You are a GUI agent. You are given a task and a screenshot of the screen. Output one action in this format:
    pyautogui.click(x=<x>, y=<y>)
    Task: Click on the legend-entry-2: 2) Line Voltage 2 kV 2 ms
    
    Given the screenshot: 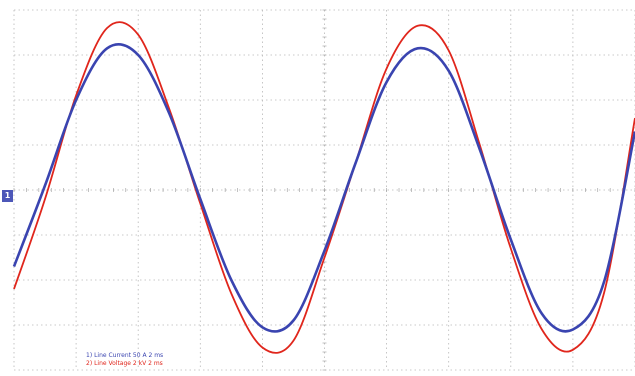 What is the action you would take?
    pyautogui.click(x=124, y=363)
    